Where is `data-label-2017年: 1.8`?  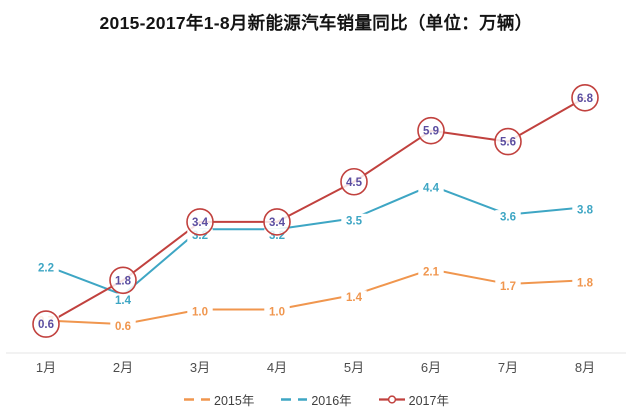
data-label-2017年: 1.8 is located at coordinates (123, 281).